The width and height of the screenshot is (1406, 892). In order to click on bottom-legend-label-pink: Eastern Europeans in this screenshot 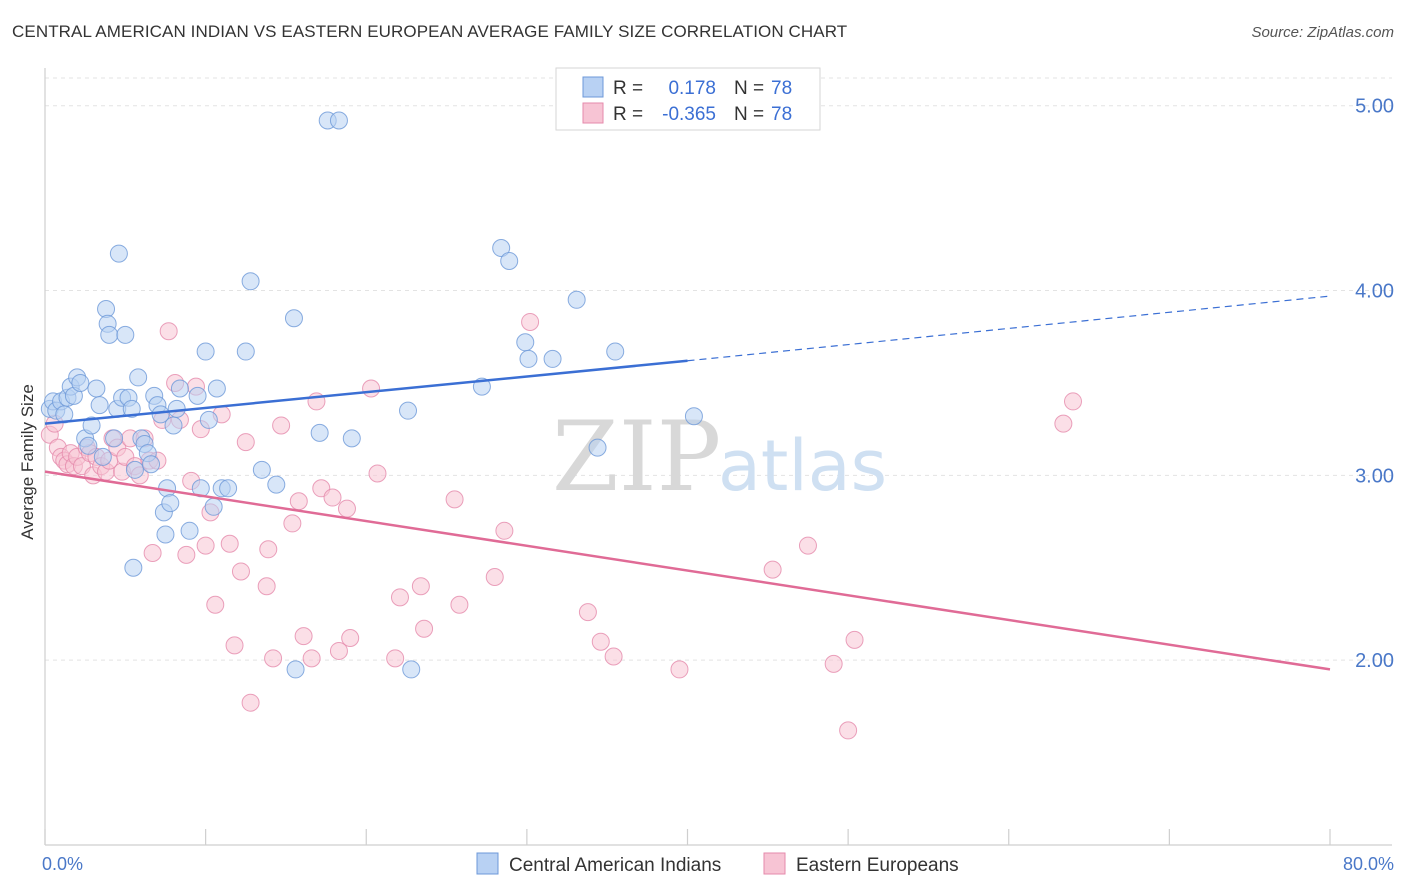, I will do `click(877, 865)`.